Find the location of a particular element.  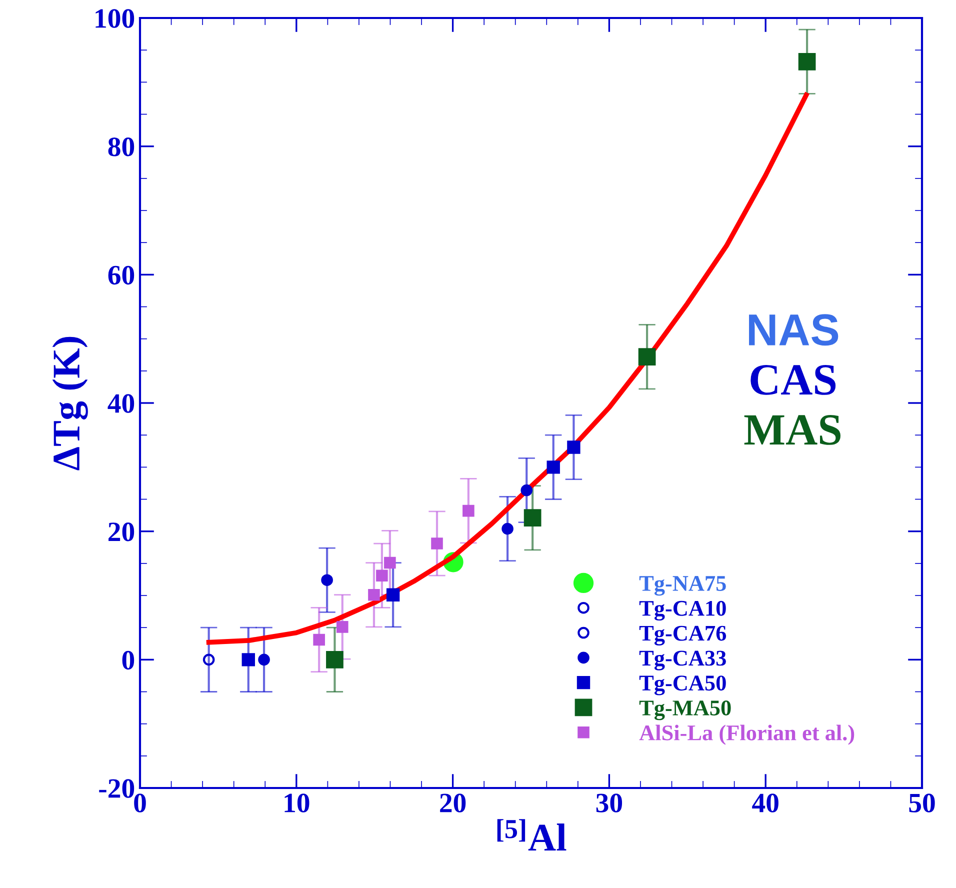

x-axis-title: $^{[5]}$Al is located at coordinates (531, 834).